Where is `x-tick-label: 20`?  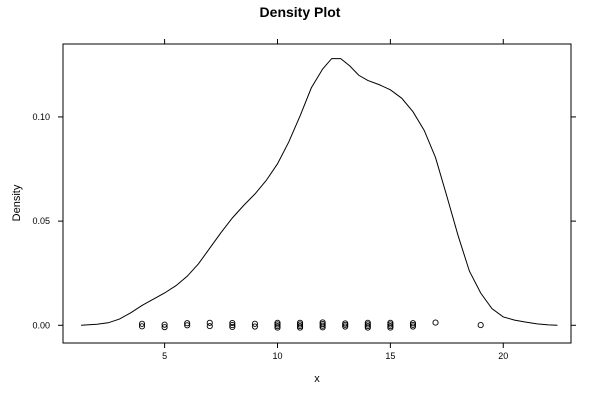 x-tick-label: 20 is located at coordinates (503, 356).